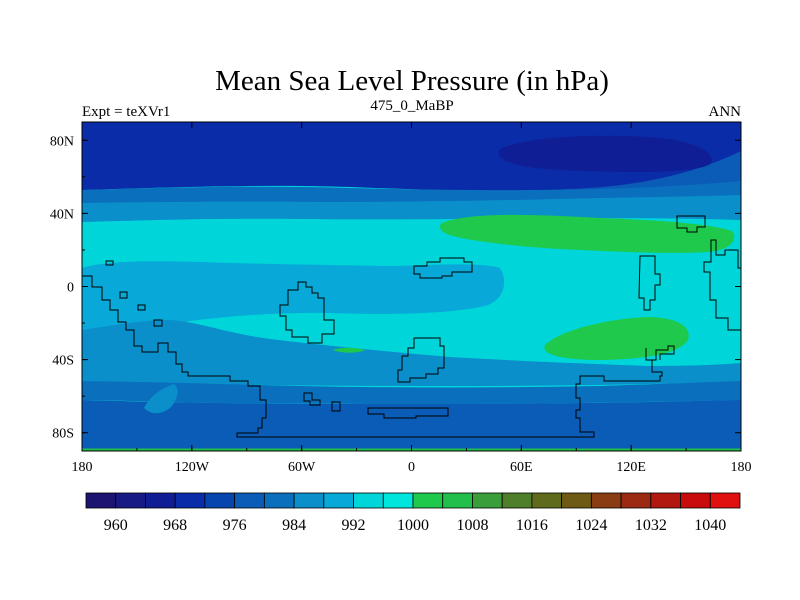 This screenshot has width=800, height=600. Describe the element at coordinates (710, 525) in the screenshot. I see `colorbar-label: 1040` at that location.